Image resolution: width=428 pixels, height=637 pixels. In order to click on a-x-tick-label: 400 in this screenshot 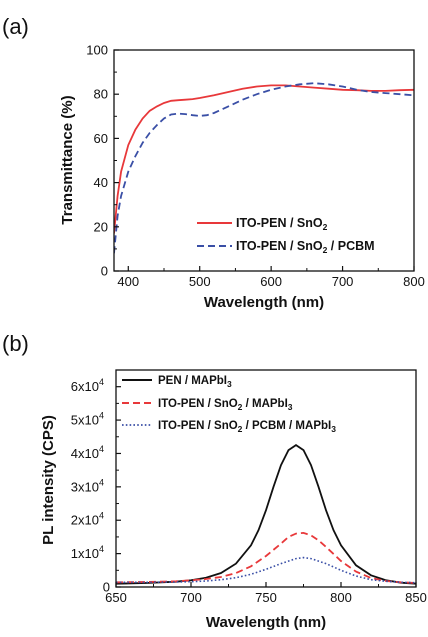, I will do `click(128, 281)`.